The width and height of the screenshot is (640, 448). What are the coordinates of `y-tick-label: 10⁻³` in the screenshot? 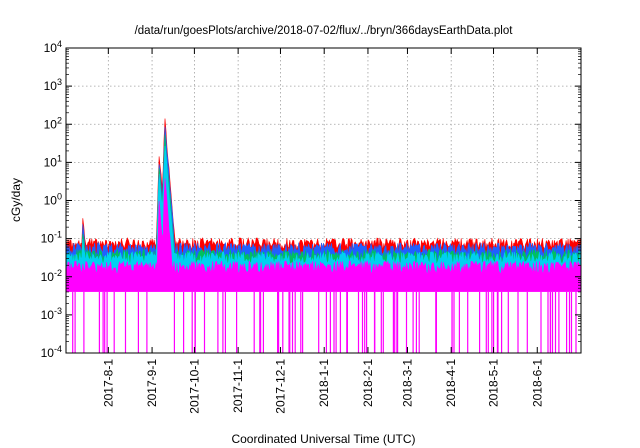 It's located at (51, 314).